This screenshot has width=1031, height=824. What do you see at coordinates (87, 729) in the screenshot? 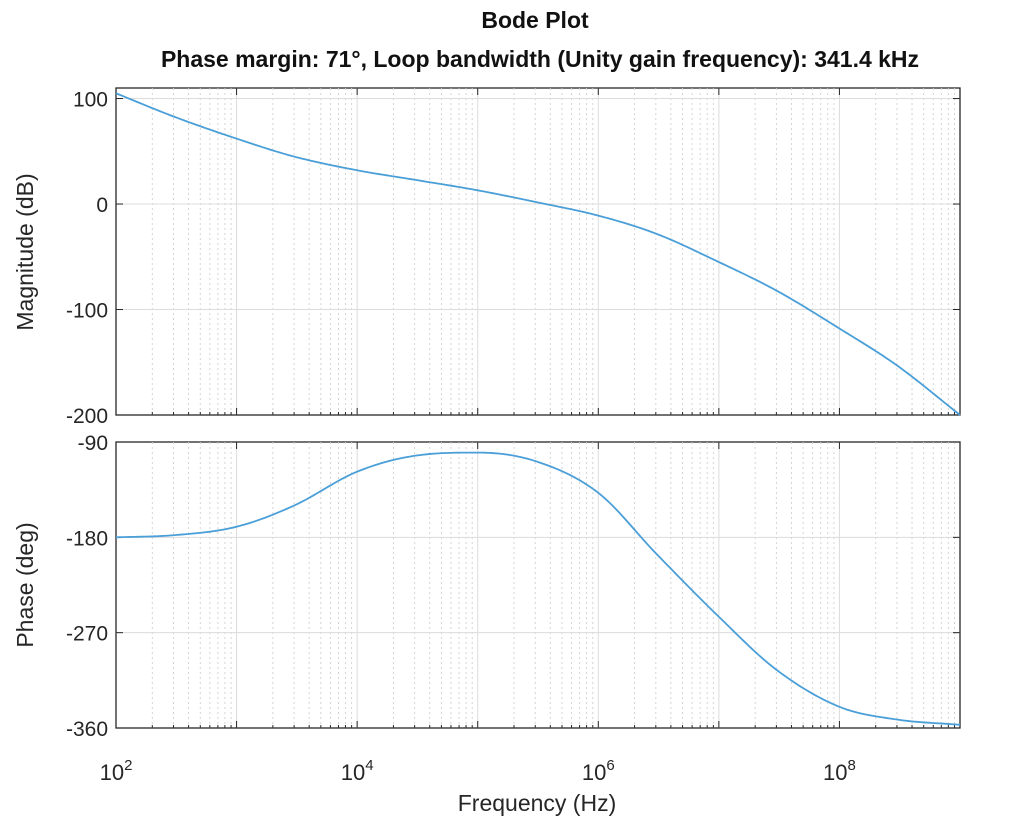
I see `phase-y-tick-label: -360` at bounding box center [87, 729].